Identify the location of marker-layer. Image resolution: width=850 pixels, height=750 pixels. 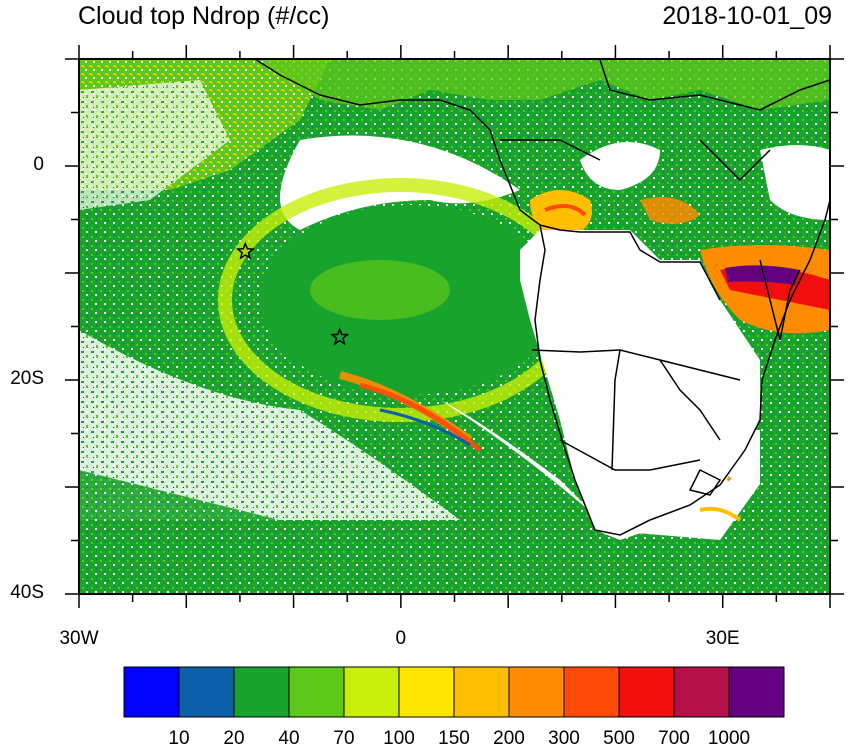
(292, 293).